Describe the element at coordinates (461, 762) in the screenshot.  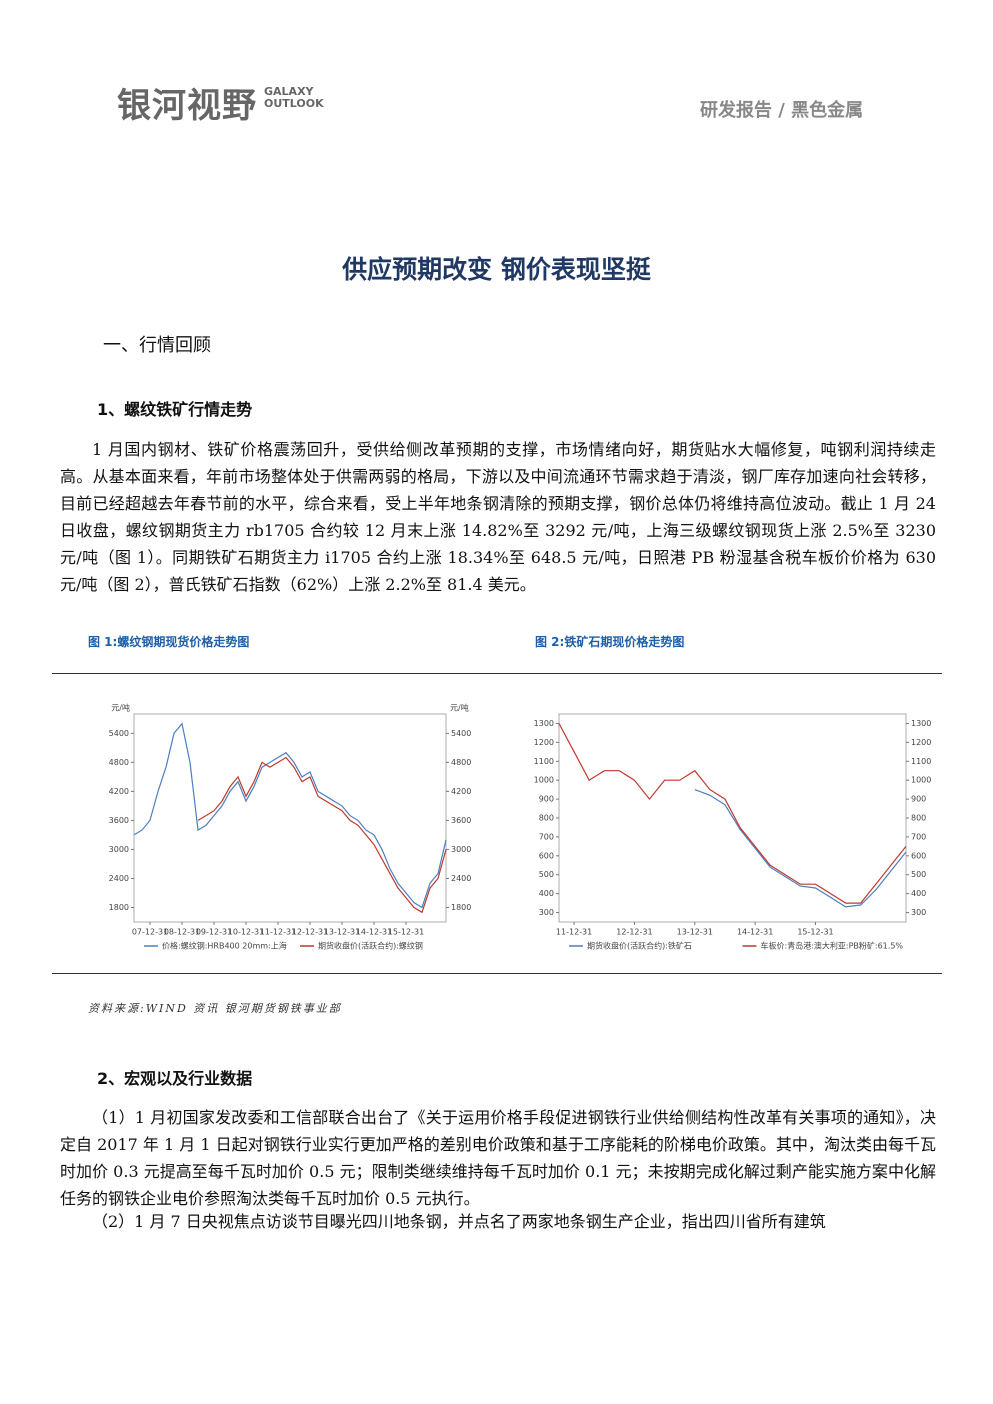
I see `y2-tick-label: 4800` at that location.